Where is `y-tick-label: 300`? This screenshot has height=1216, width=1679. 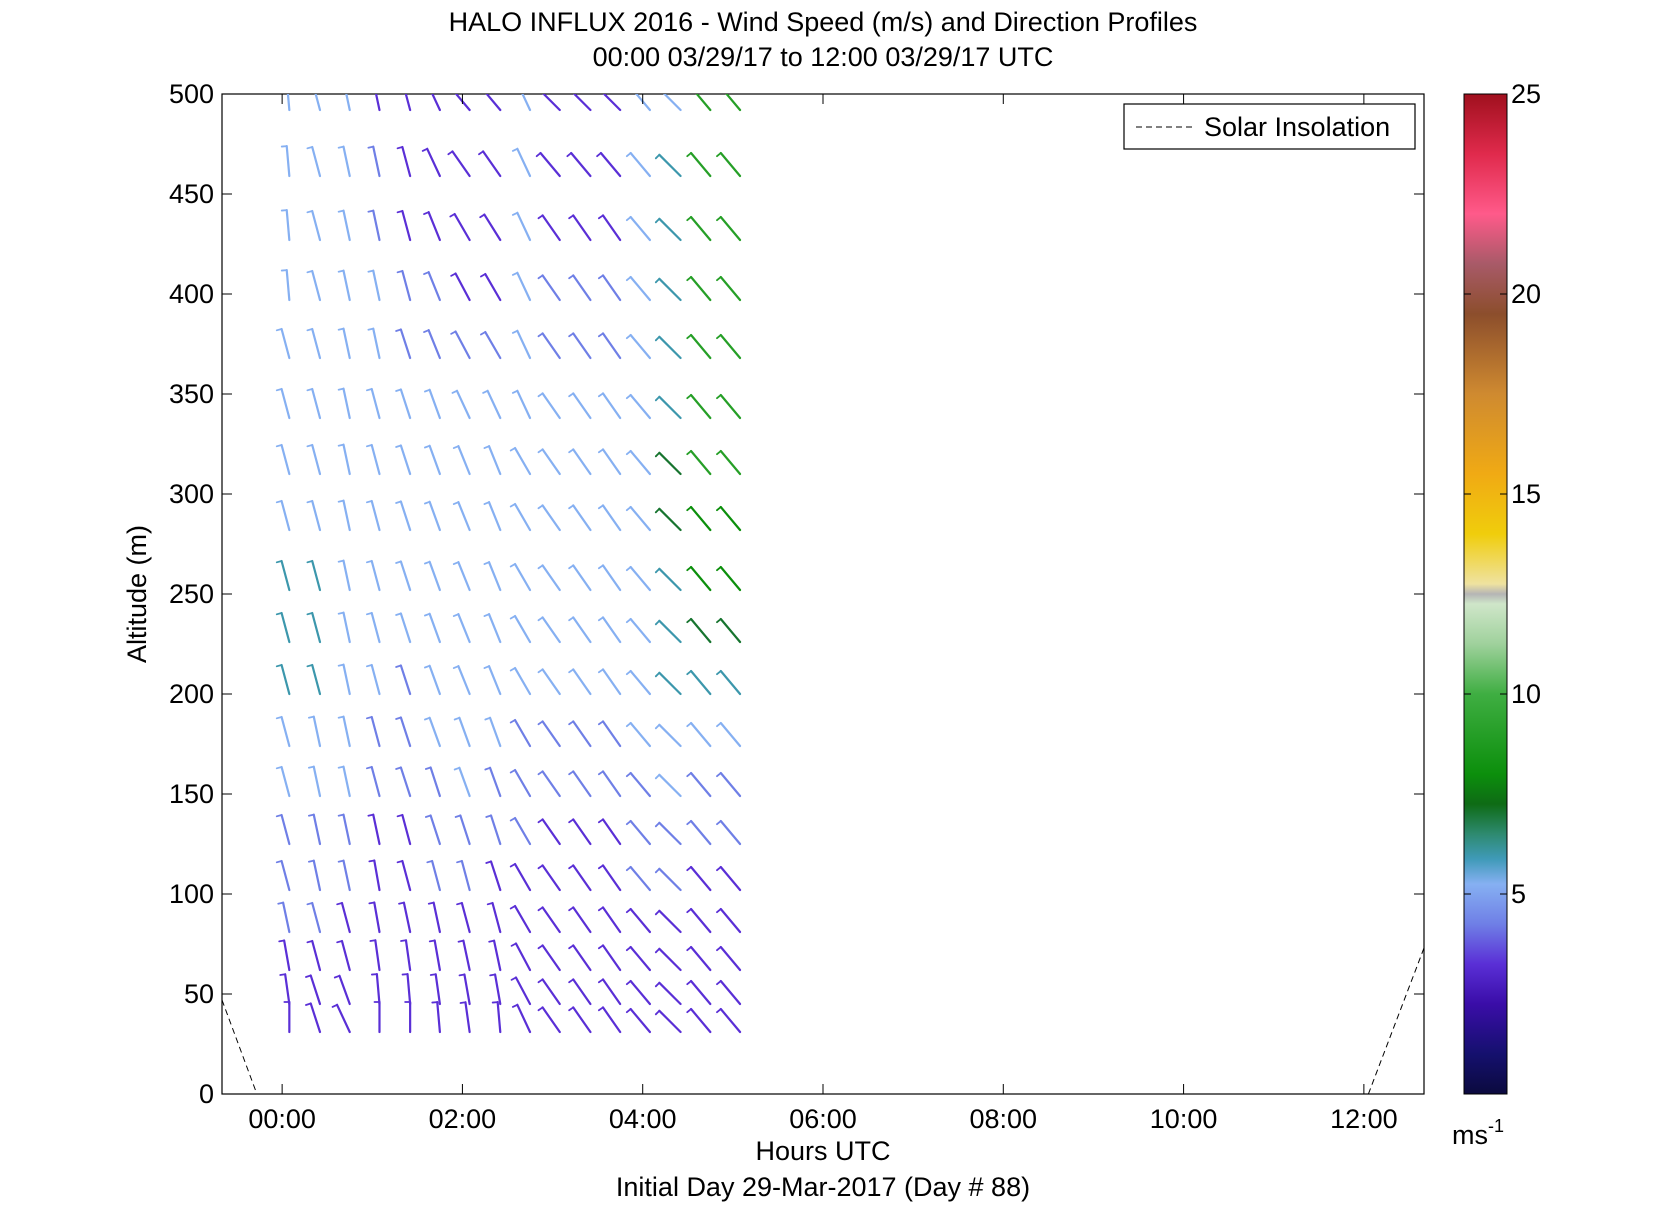 y-tick-label: 300 is located at coordinates (191, 494).